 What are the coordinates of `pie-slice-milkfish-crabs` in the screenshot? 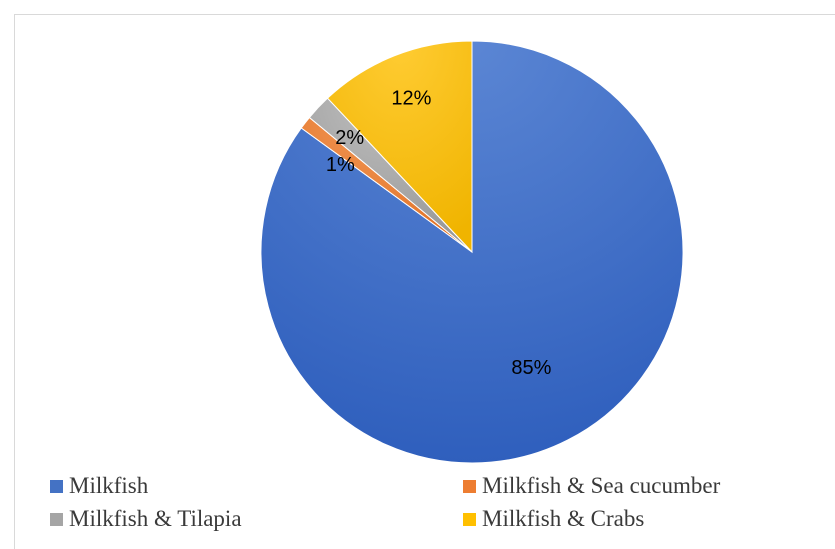 It's located at (399, 147).